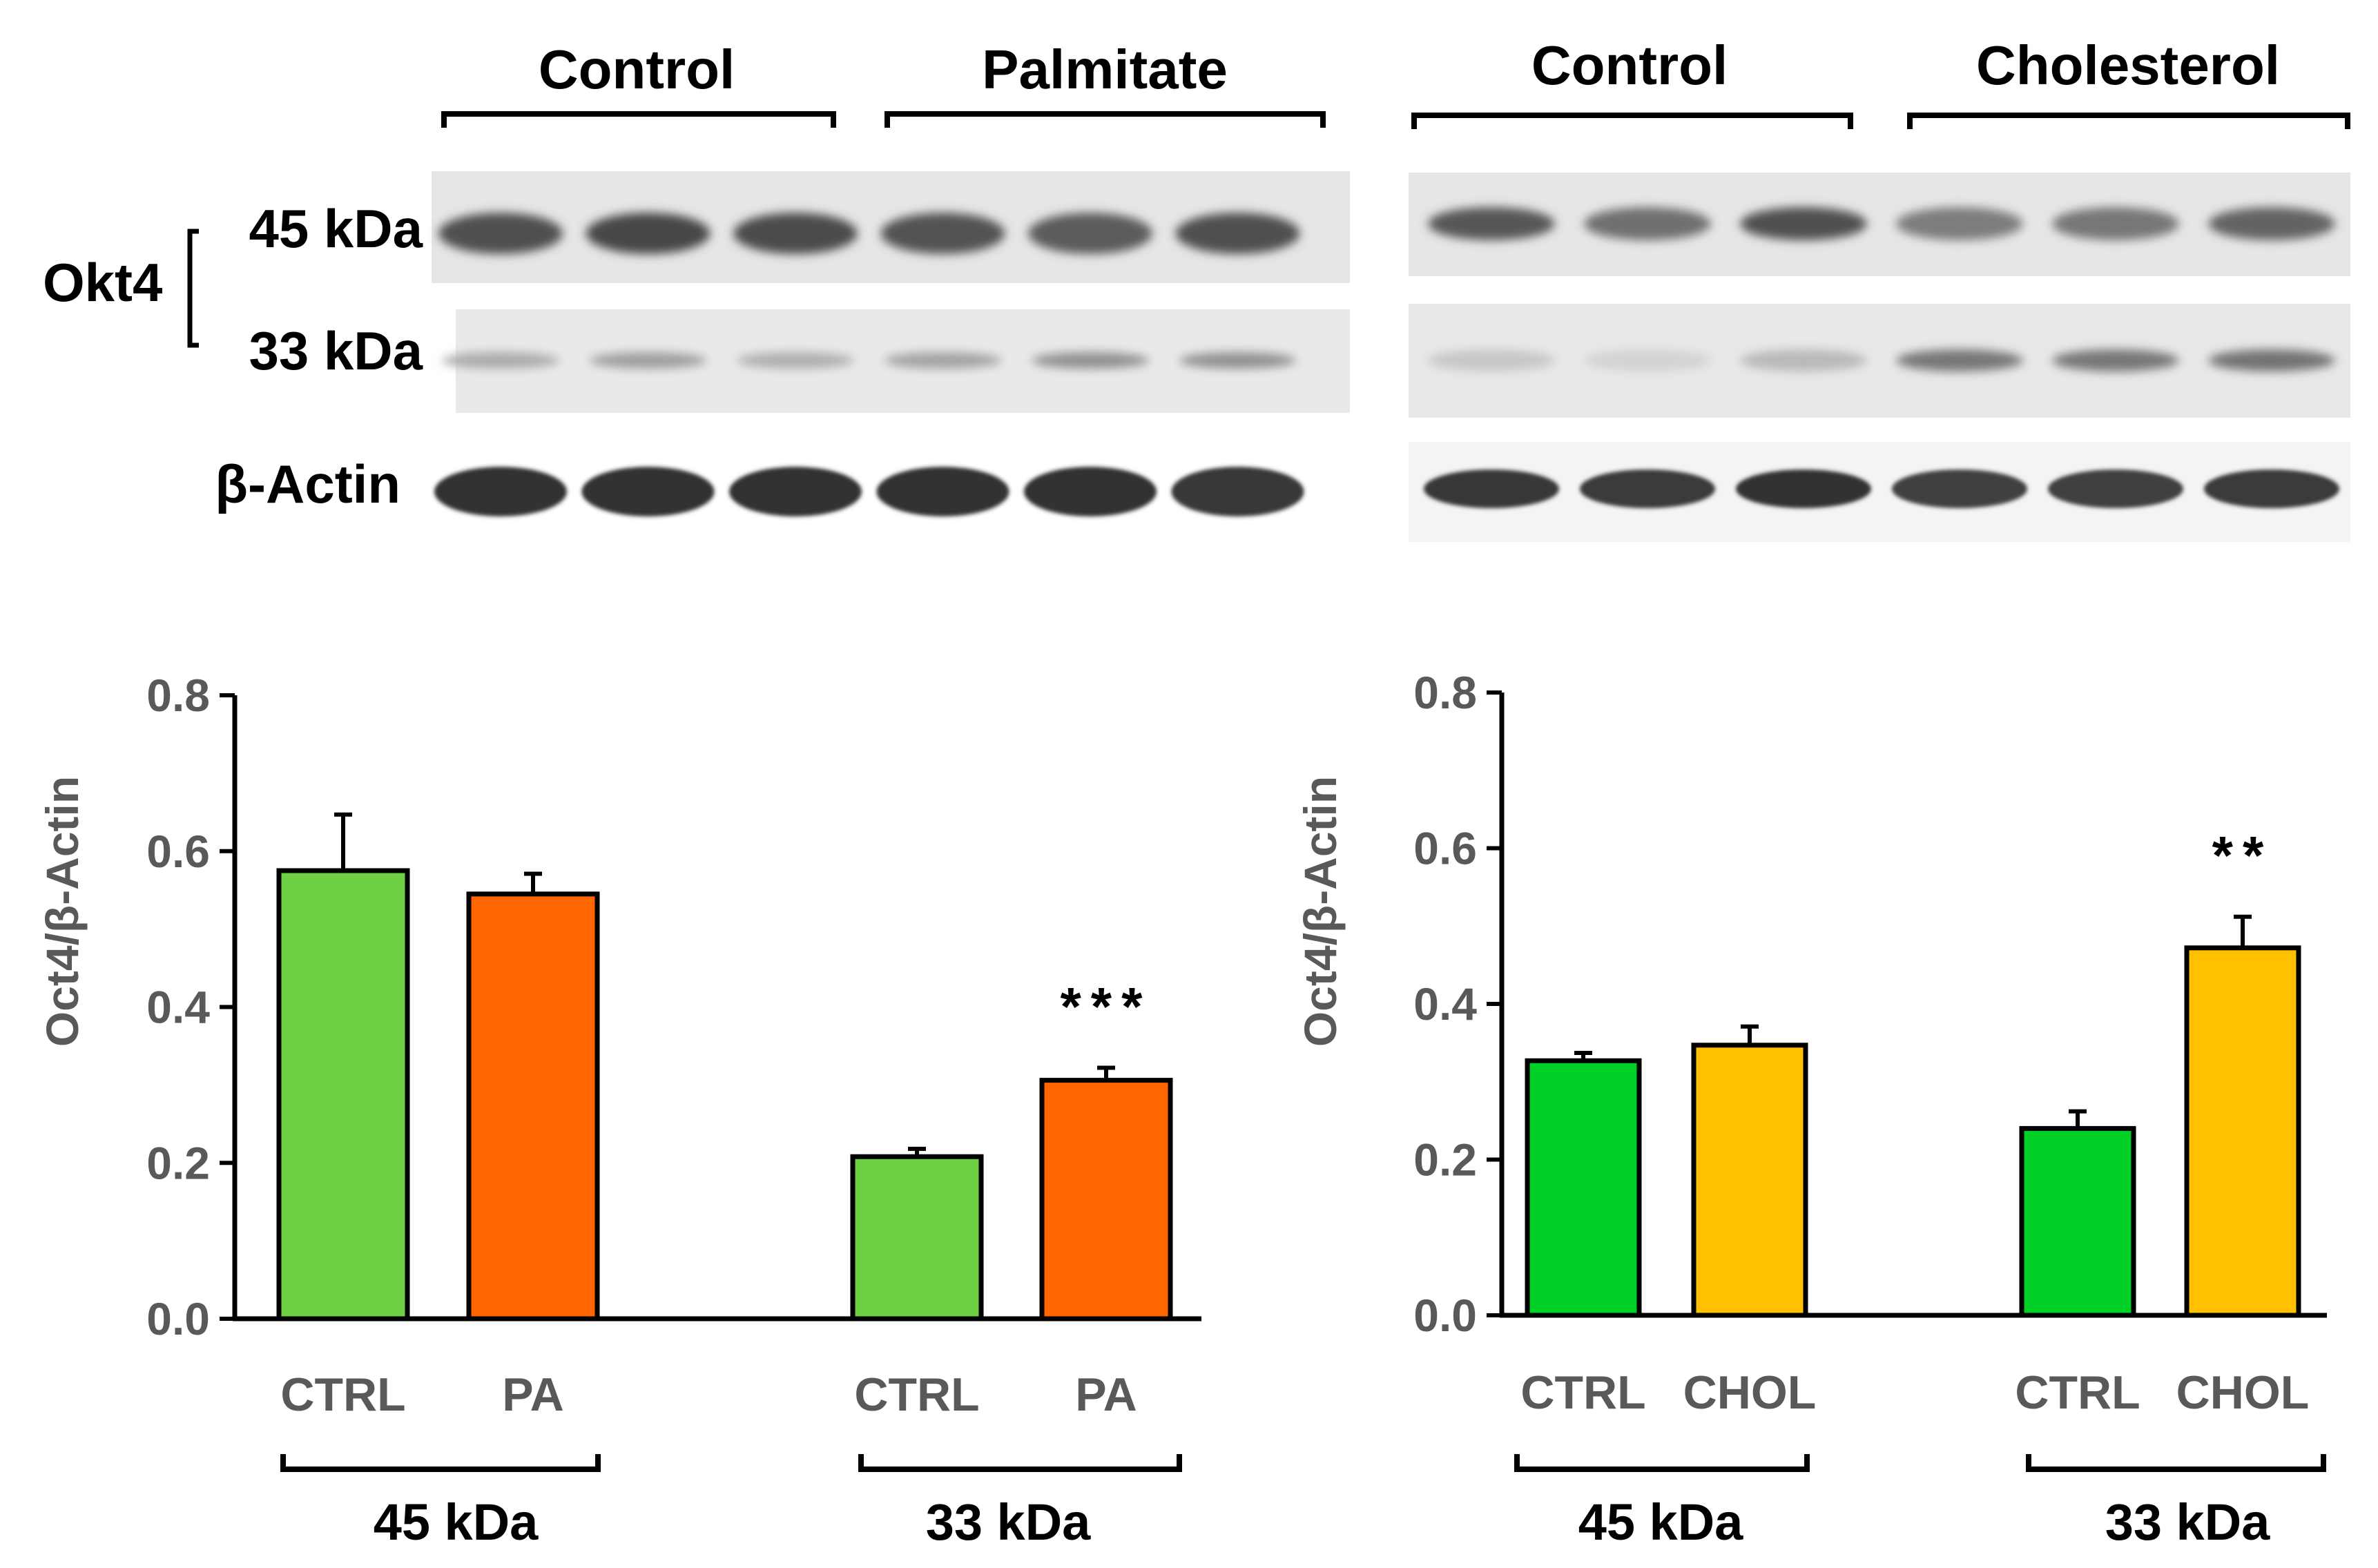  Describe the element at coordinates (1105, 119) in the screenshot. I see `blot-left-bracket-palmitate` at that location.